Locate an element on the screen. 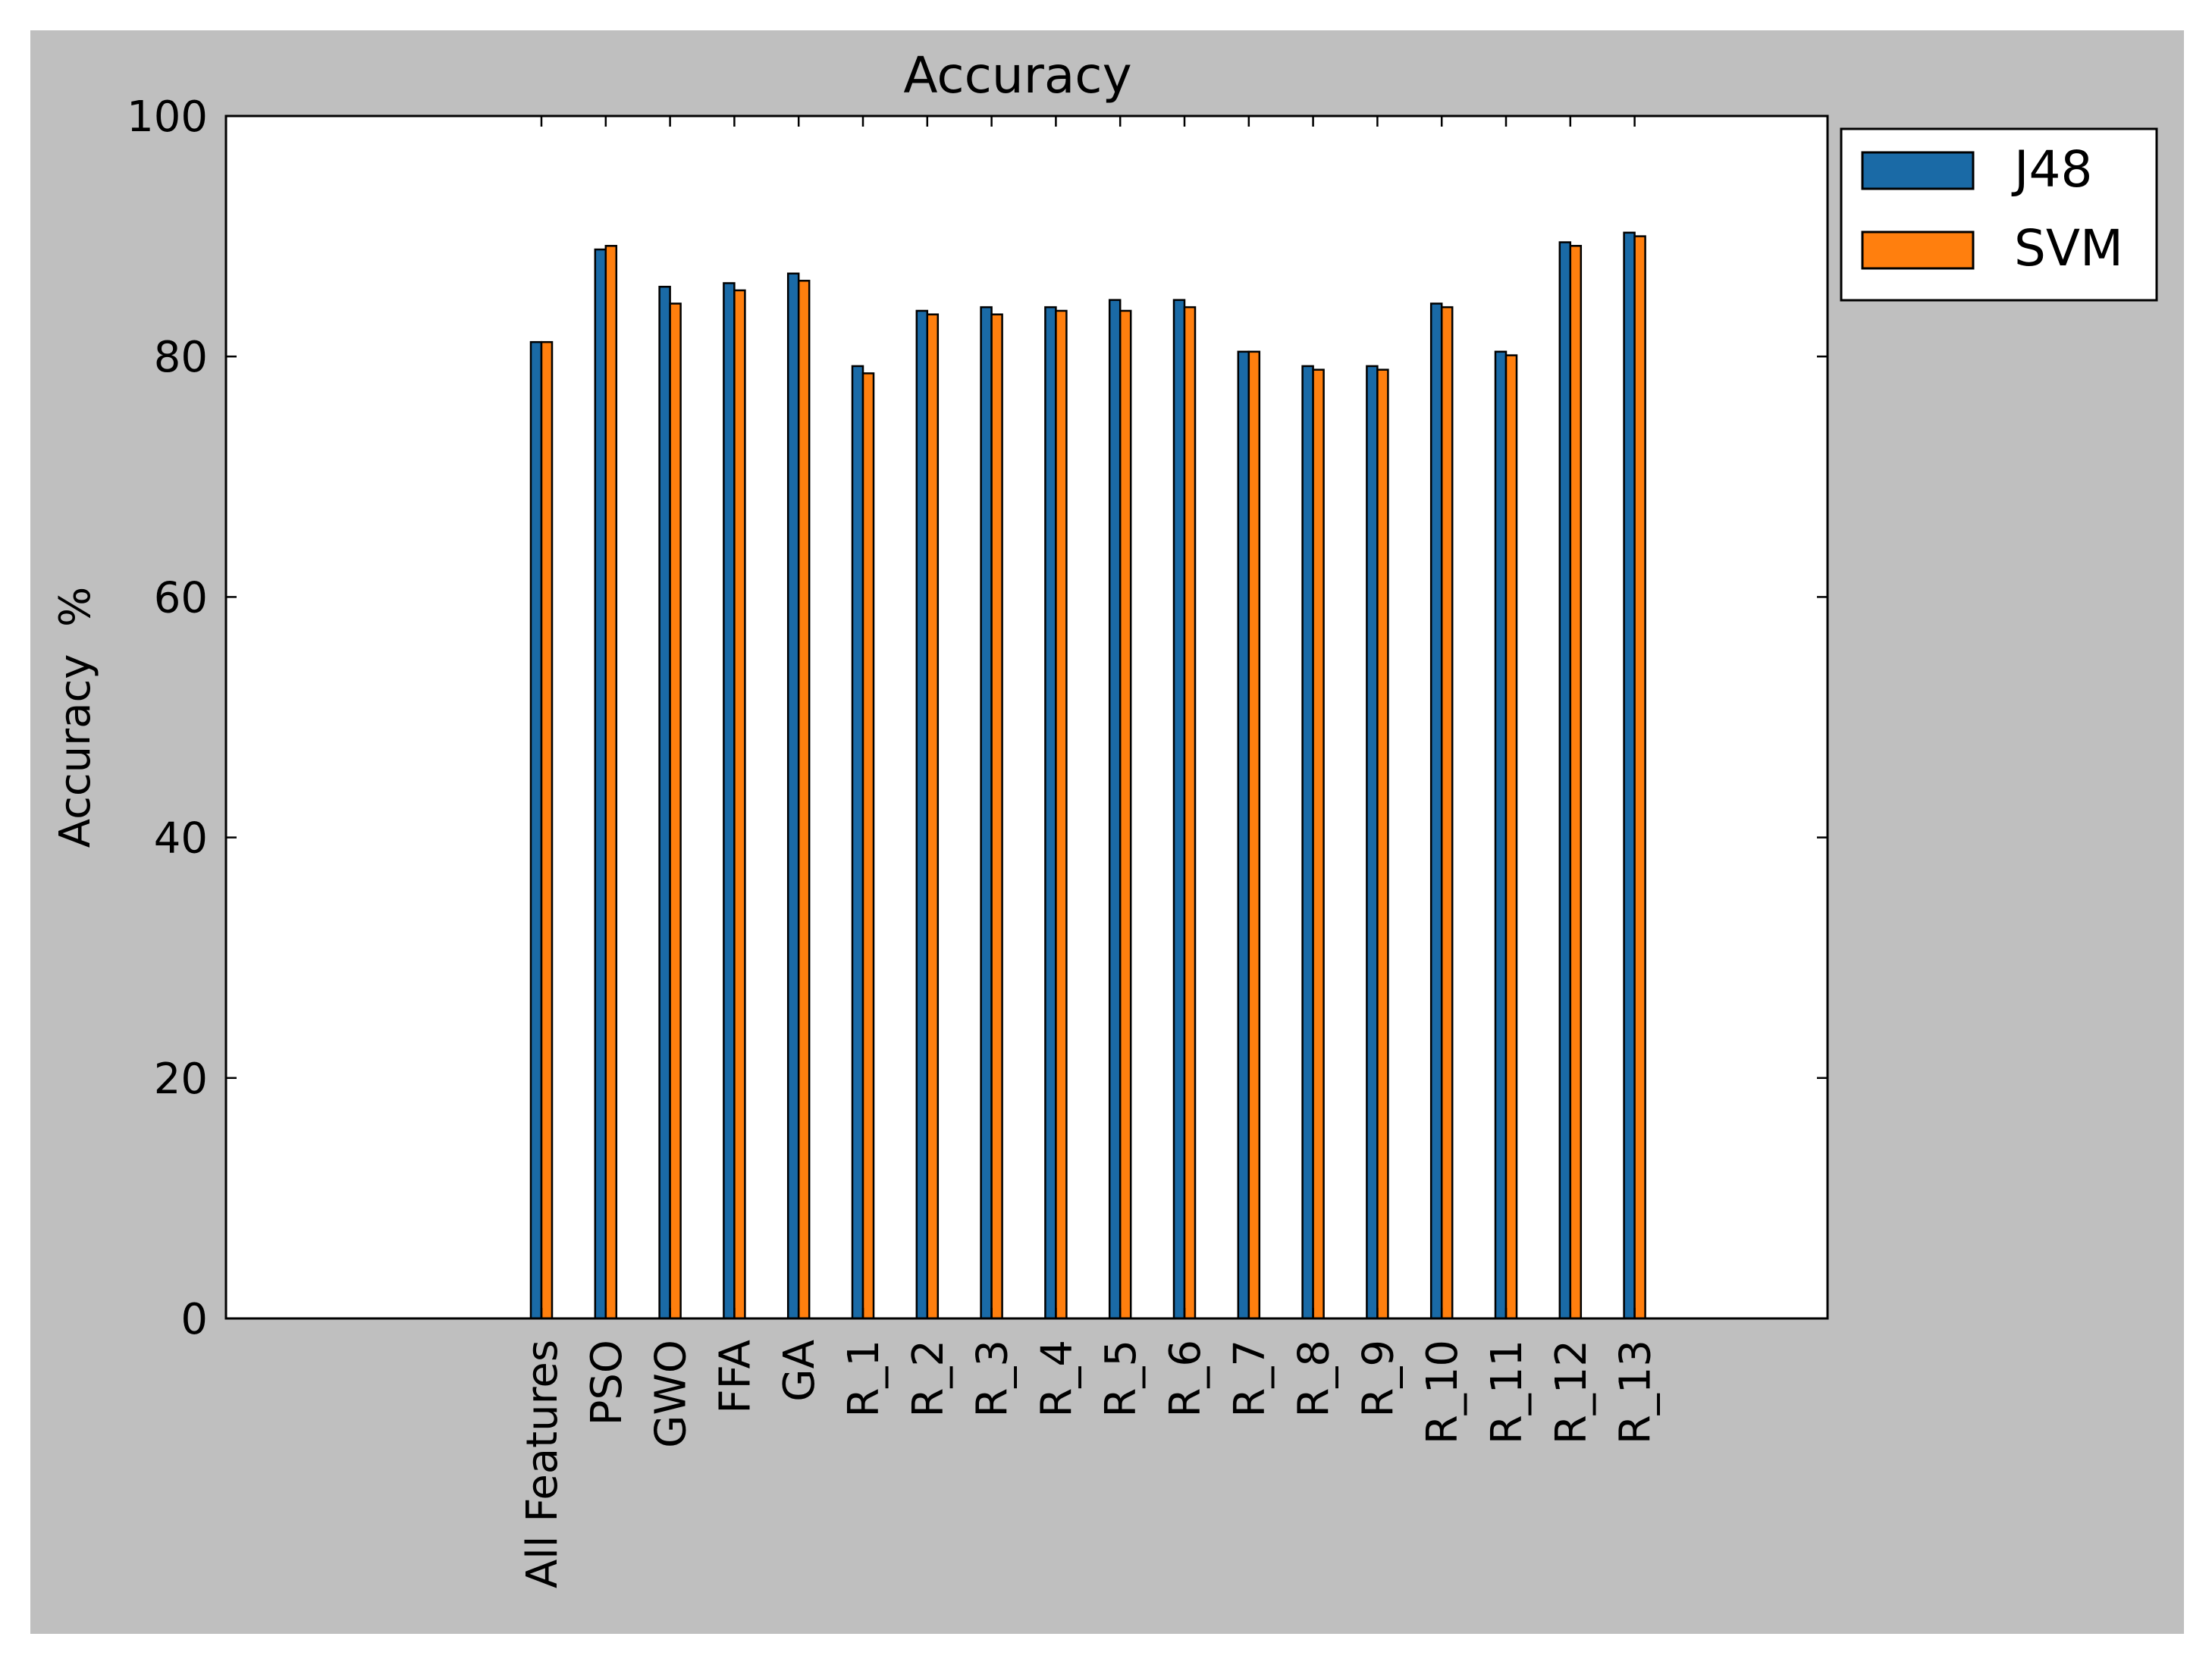  bar-j48-ffa is located at coordinates (729, 801).